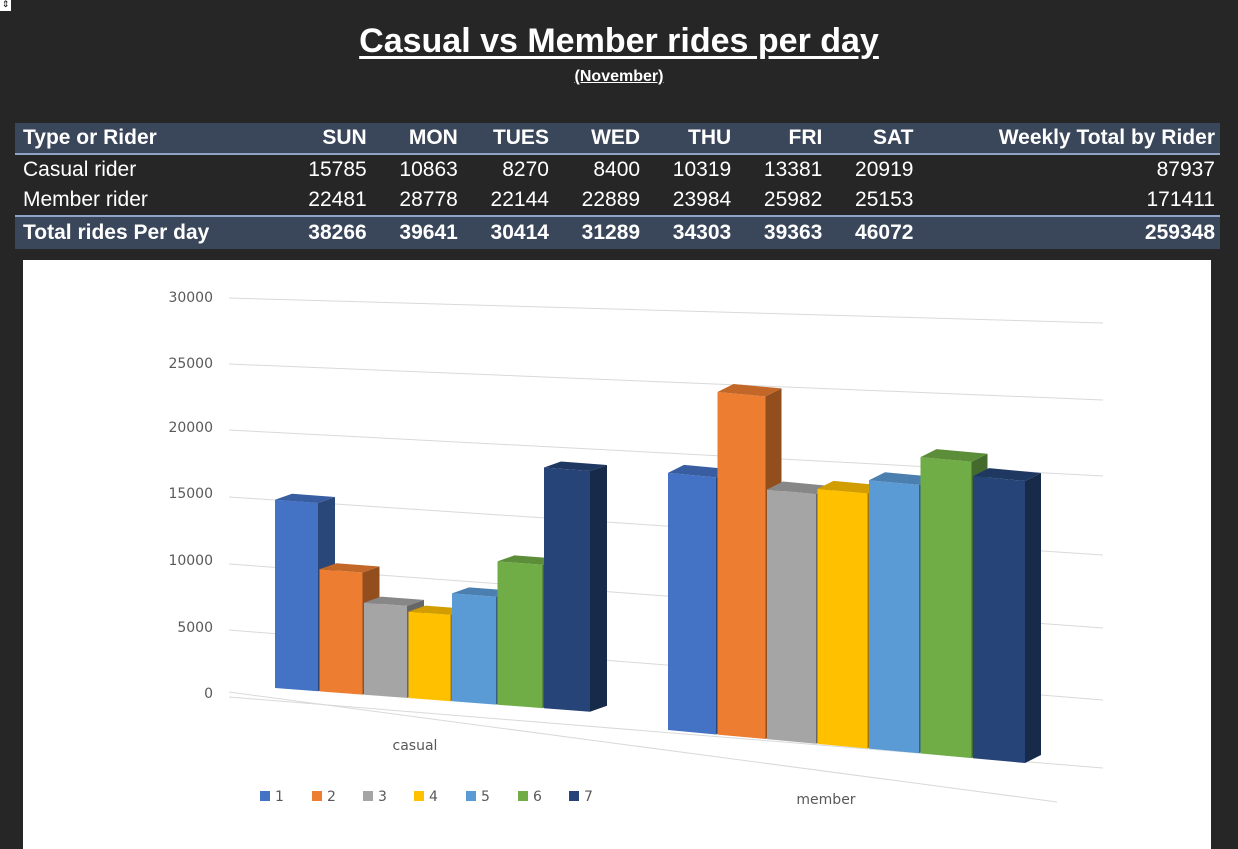 This screenshot has width=1238, height=849. I want to click on header-type: Type or Rider, so click(90, 137).